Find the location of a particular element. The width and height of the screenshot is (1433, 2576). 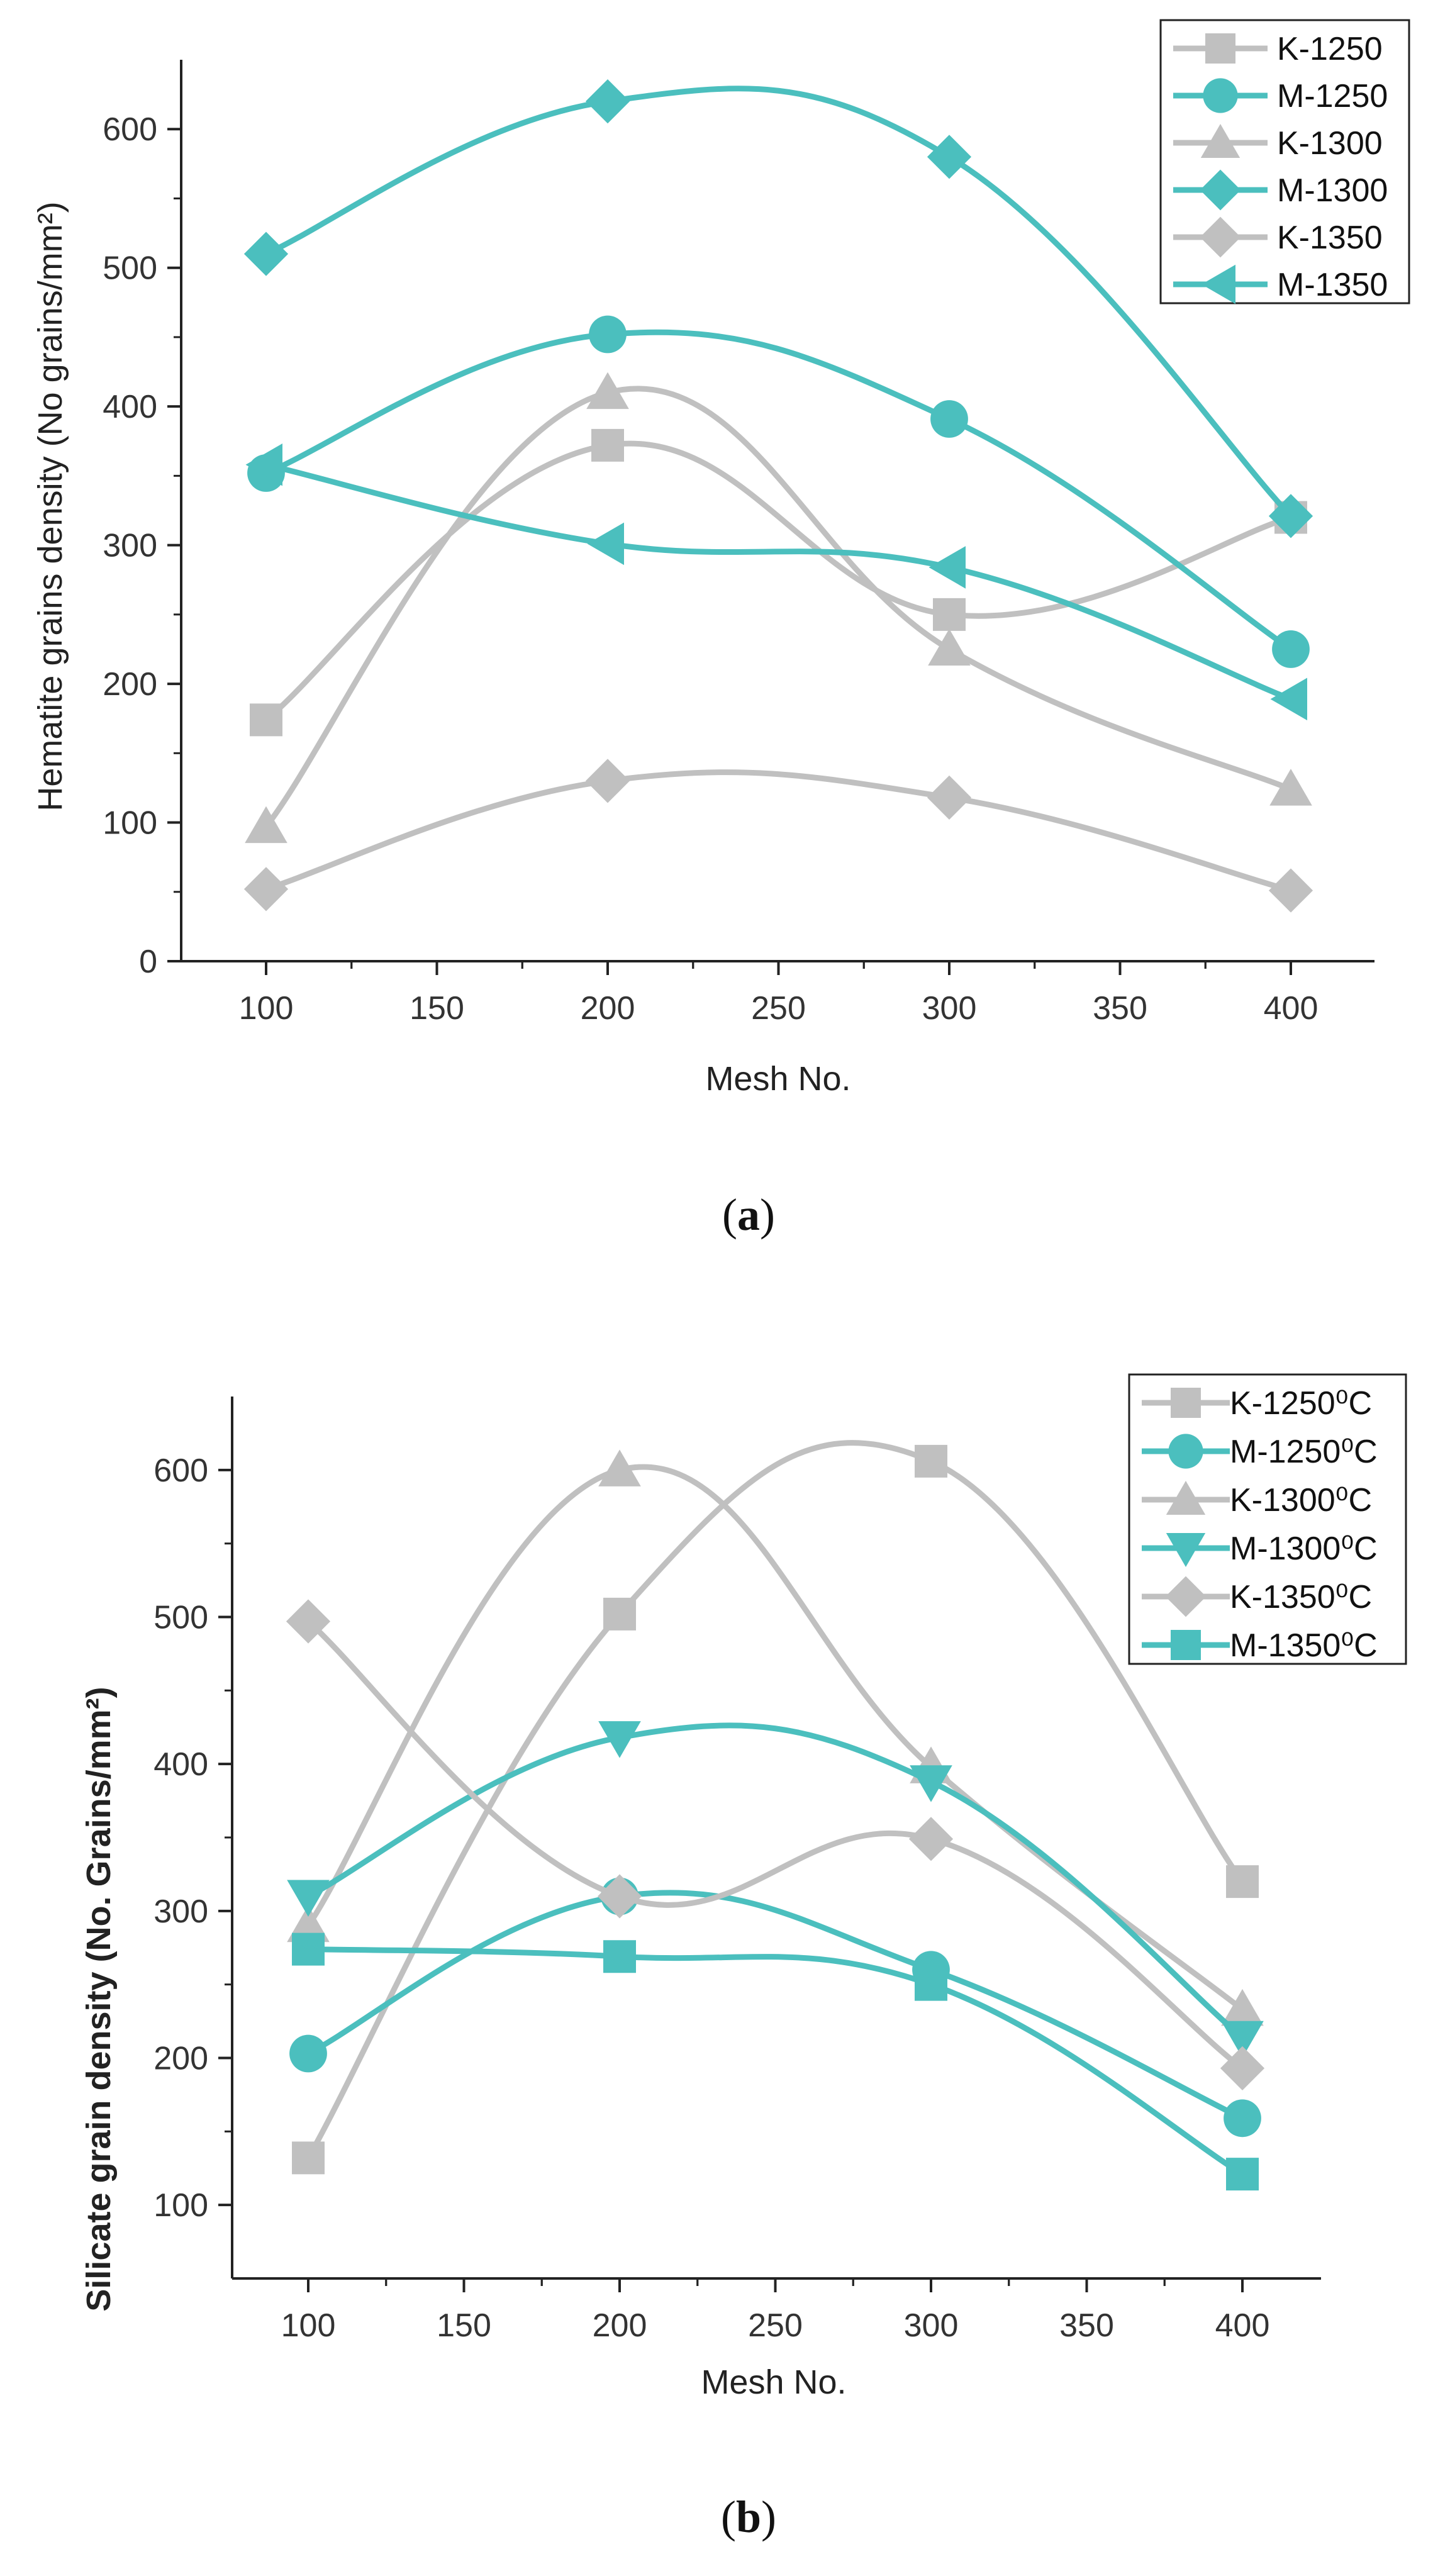

legend-item: K-1300 is located at coordinates (1278, 143).